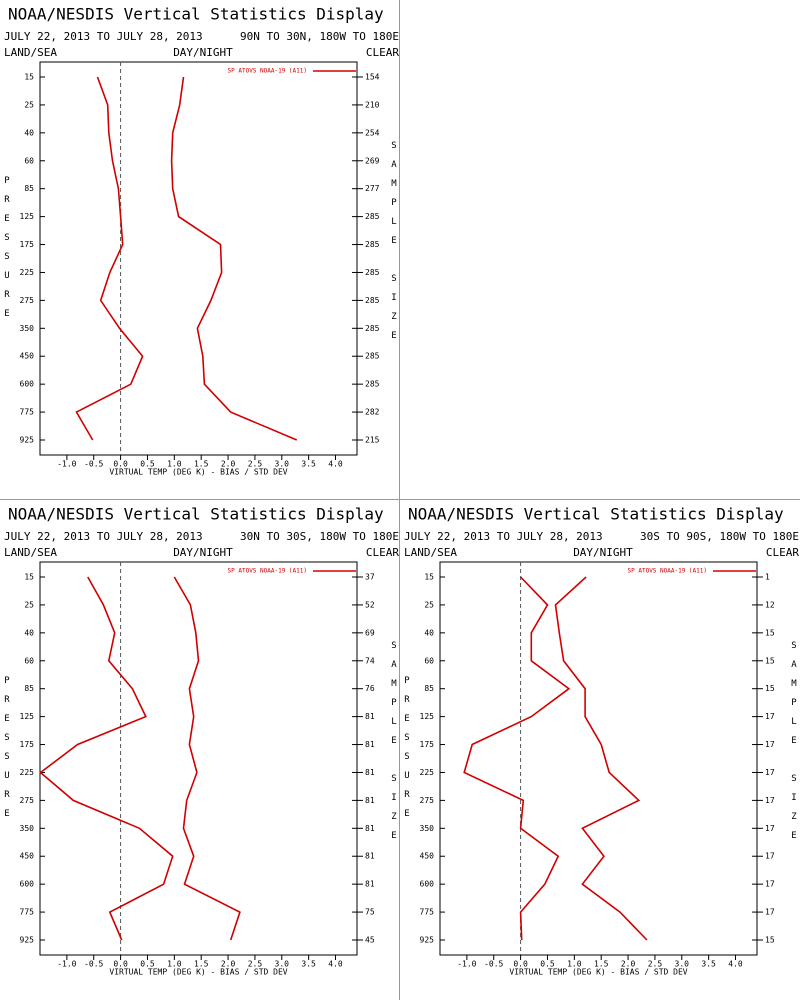  Describe the element at coordinates (767, 577) in the screenshot. I see `sample-size: 1` at that location.